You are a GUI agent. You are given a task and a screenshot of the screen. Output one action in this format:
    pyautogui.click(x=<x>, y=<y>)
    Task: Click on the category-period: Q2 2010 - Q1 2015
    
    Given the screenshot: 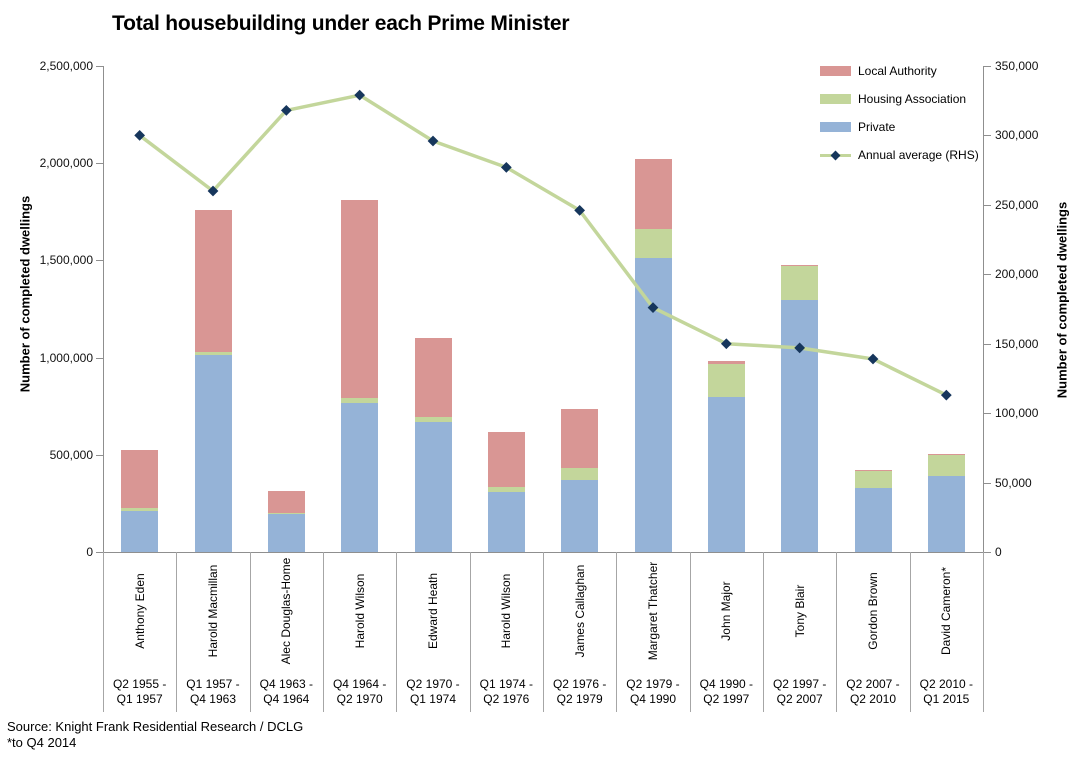 What is the action you would take?
    pyautogui.click(x=946, y=691)
    